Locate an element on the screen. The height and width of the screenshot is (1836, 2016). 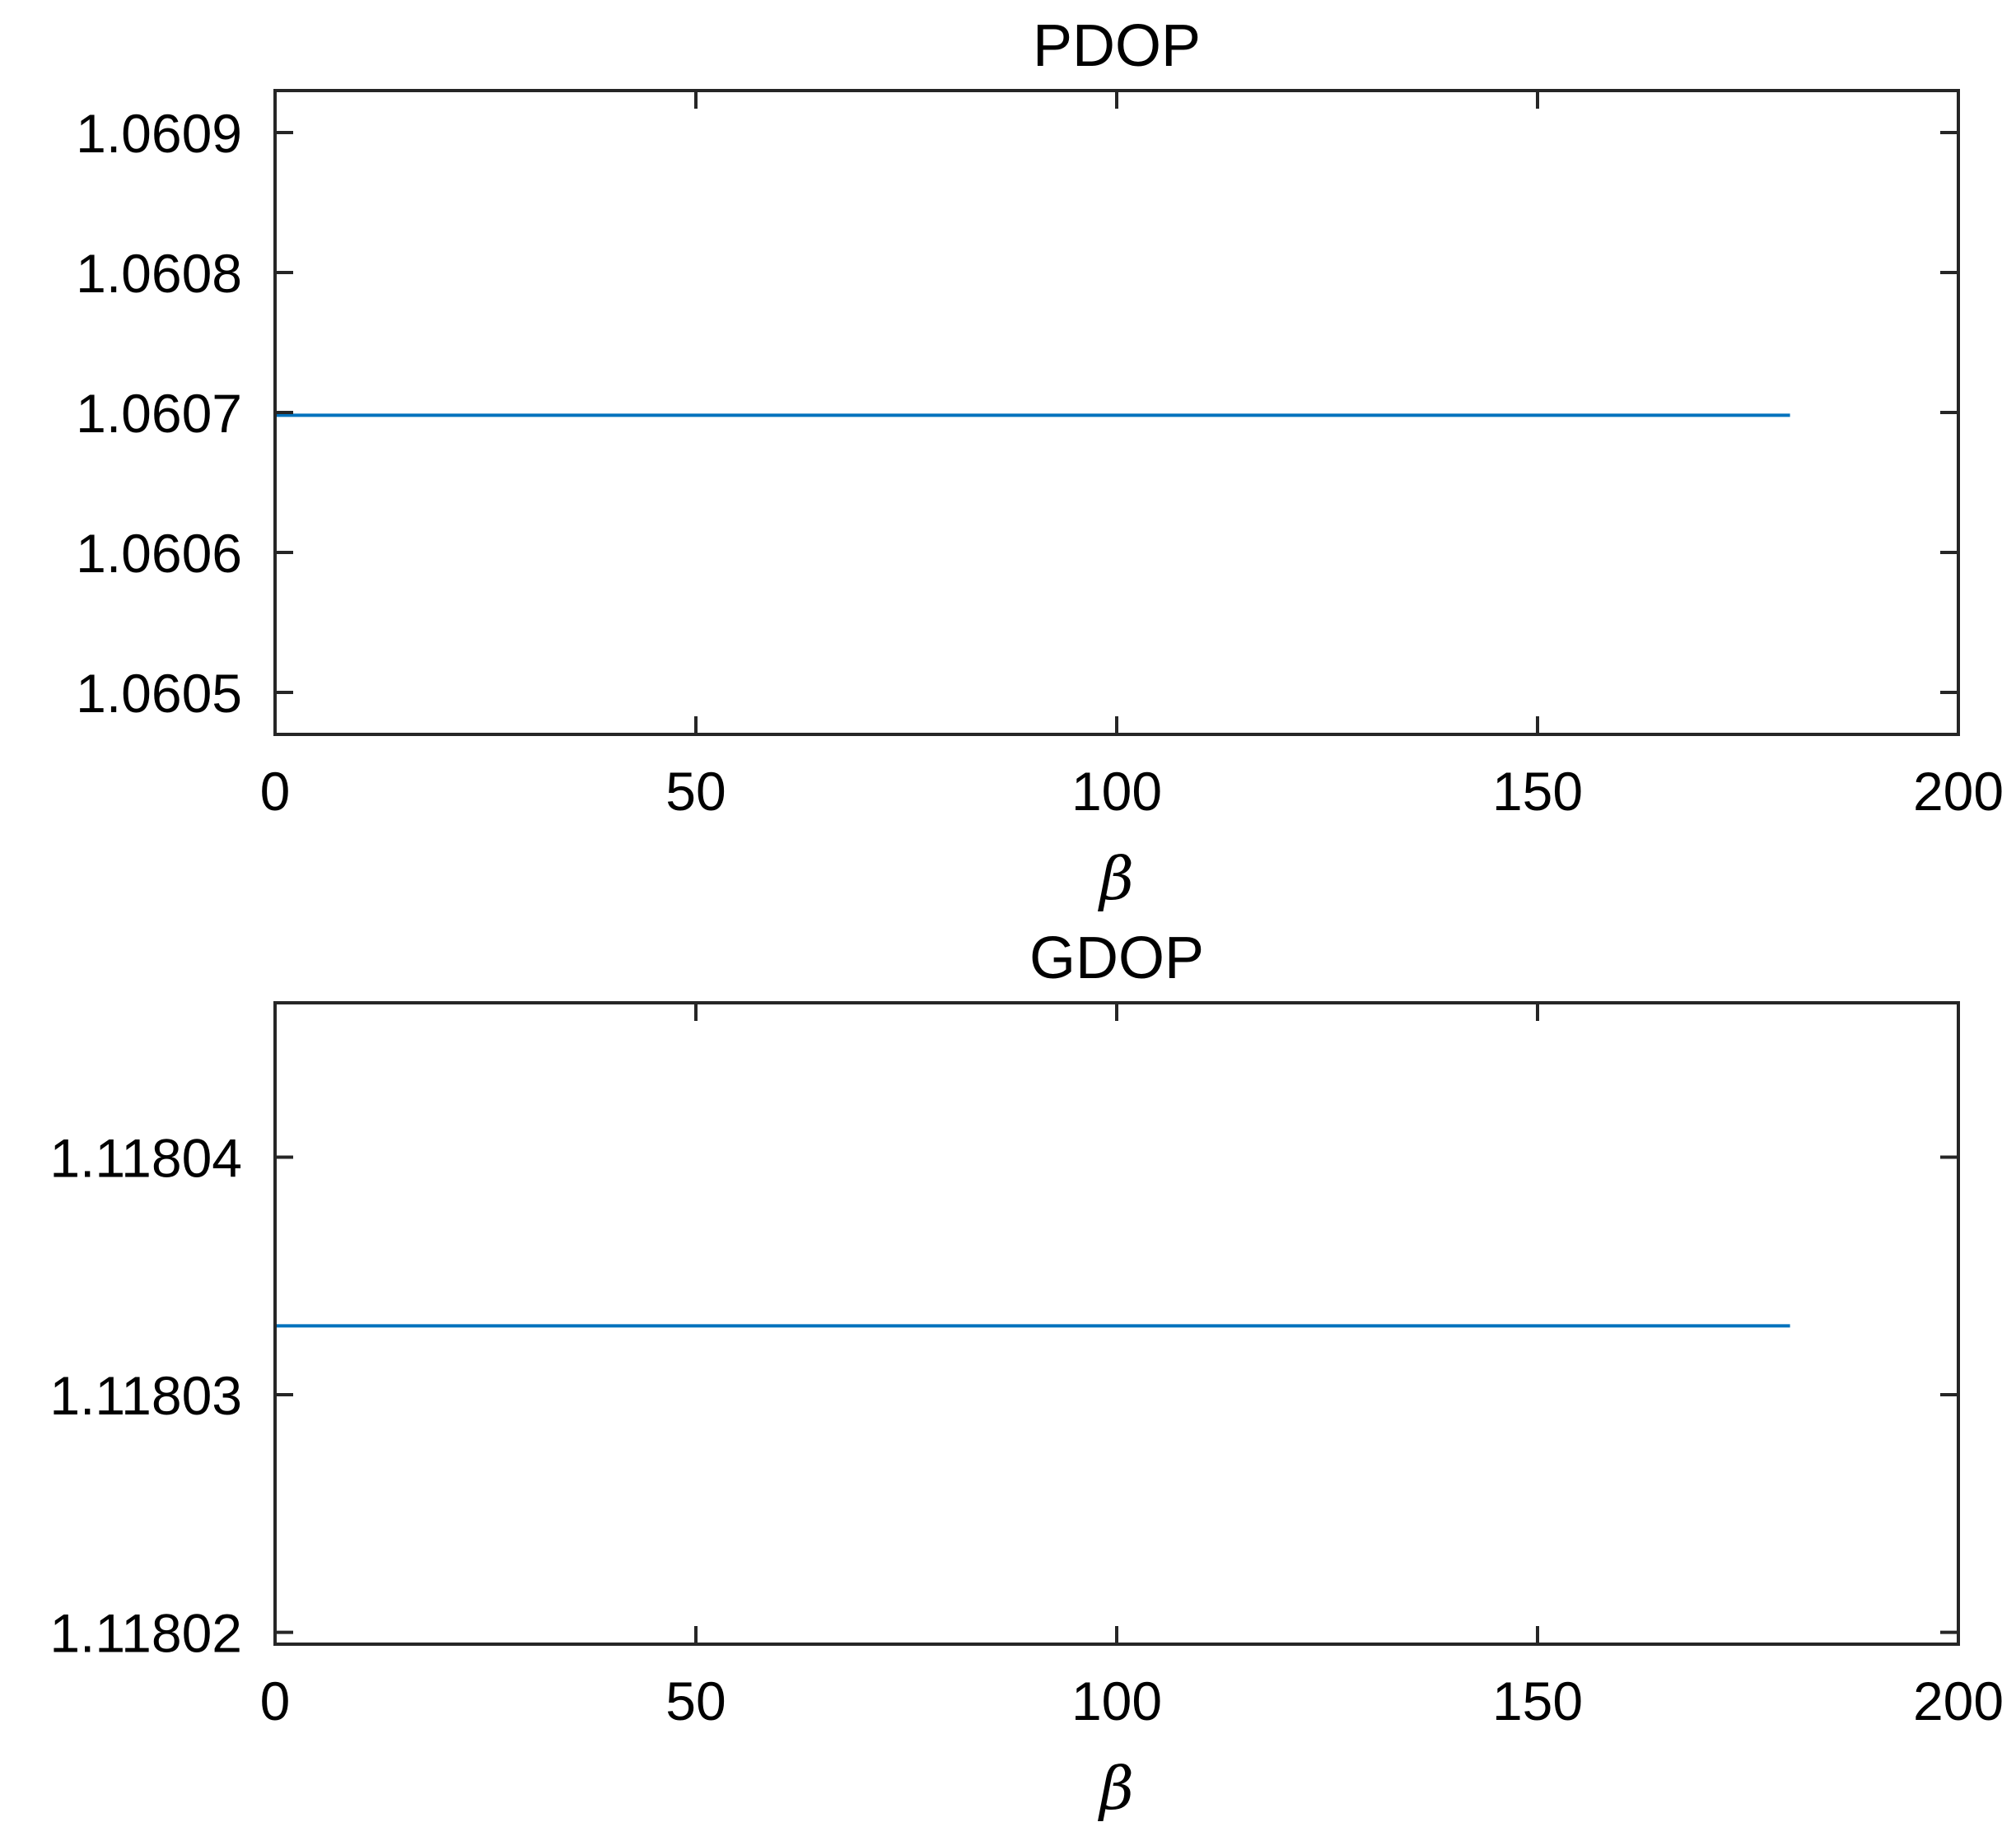
y-tick-label: 1.0609 is located at coordinates (159, 133).